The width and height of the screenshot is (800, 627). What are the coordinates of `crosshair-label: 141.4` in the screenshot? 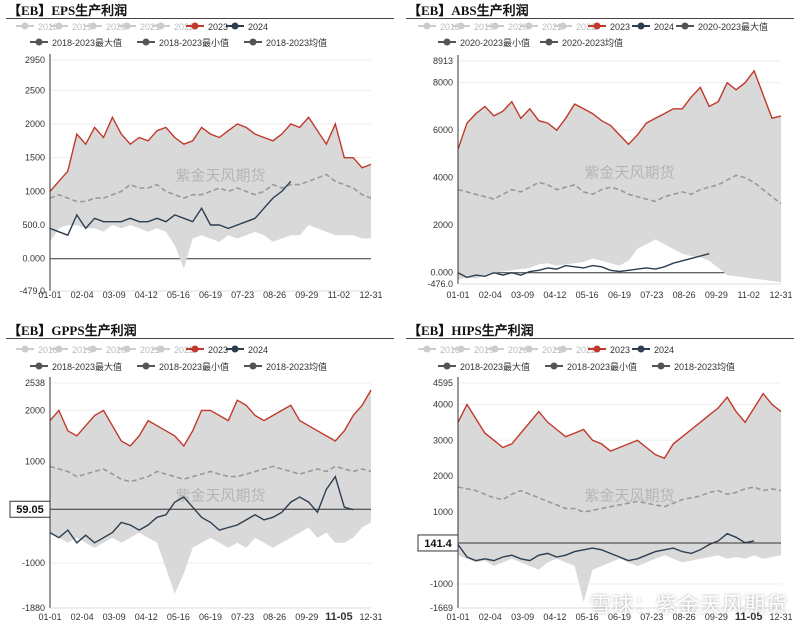 It's located at (438, 544).